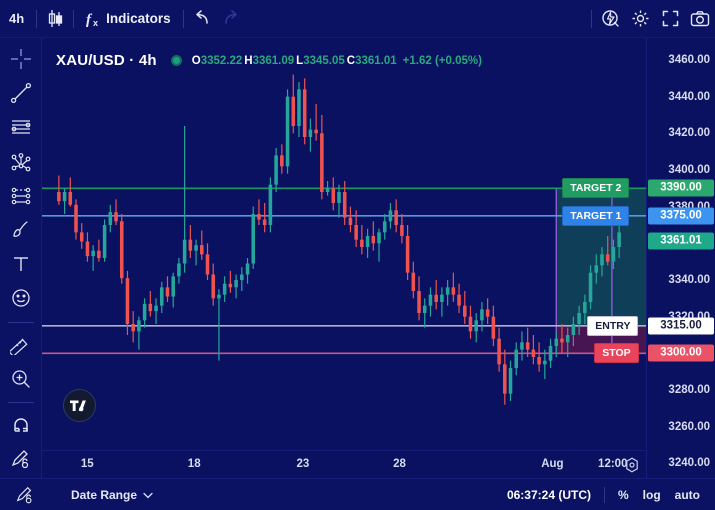  Describe the element at coordinates (640, 19) in the screenshot. I see `gear-icon` at that location.